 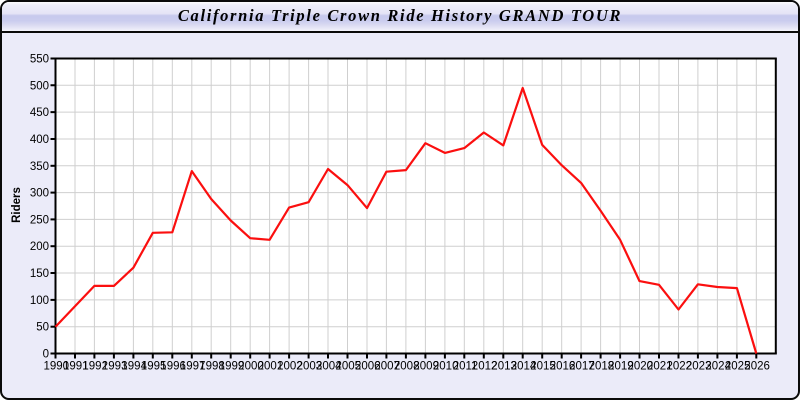 I want to click on svg-text: 2008, so click(x=407, y=367).